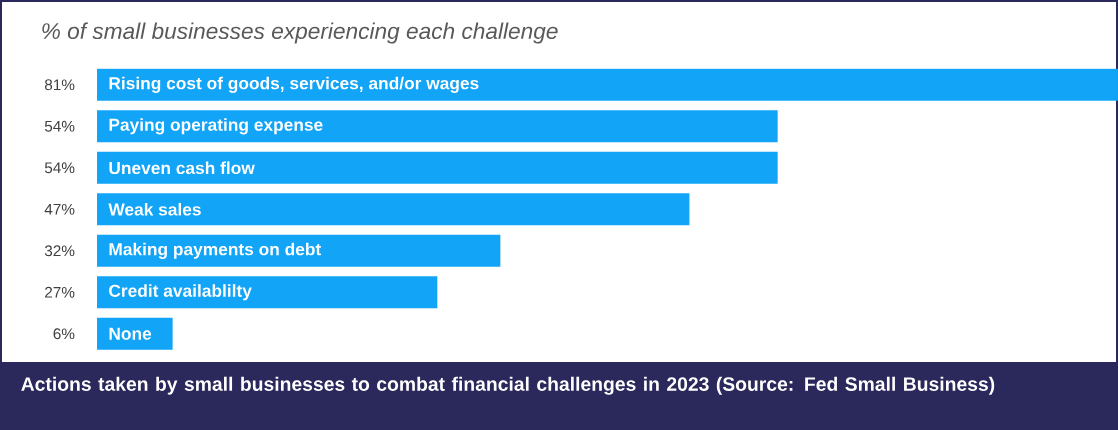 This screenshot has width=1118, height=430. Describe the element at coordinates (59, 209) in the screenshot. I see `data-label: 47%` at that location.